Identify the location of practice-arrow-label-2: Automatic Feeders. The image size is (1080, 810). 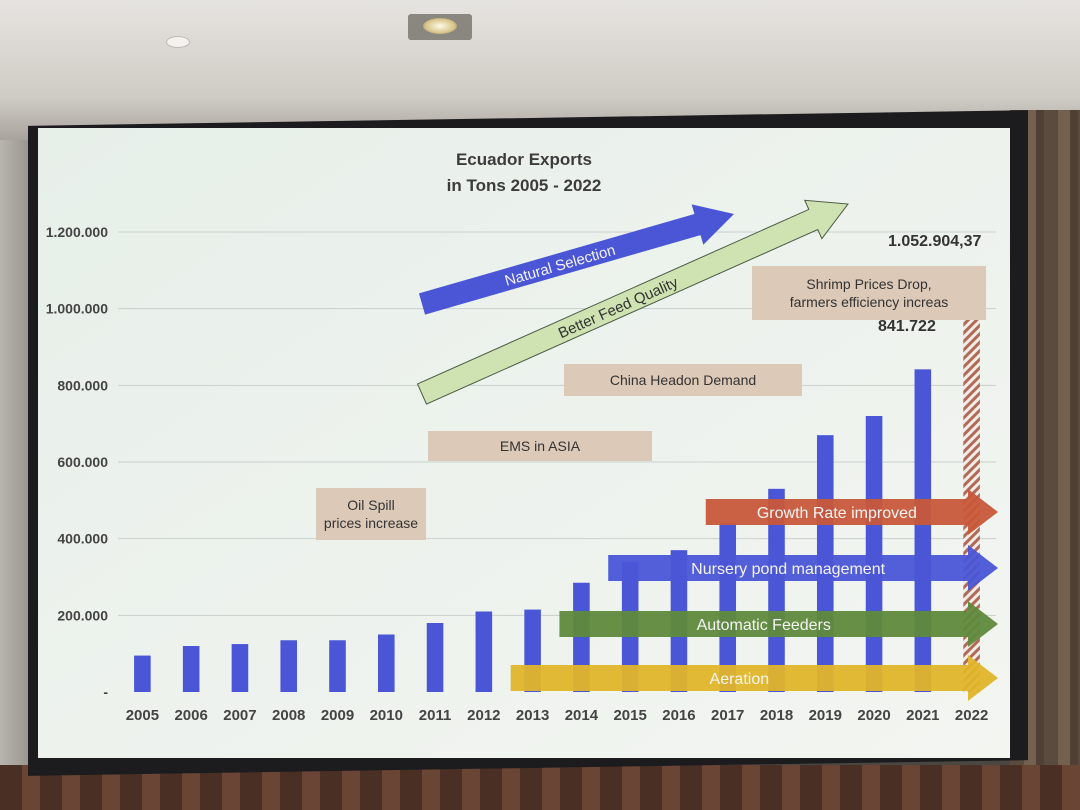
(764, 625).